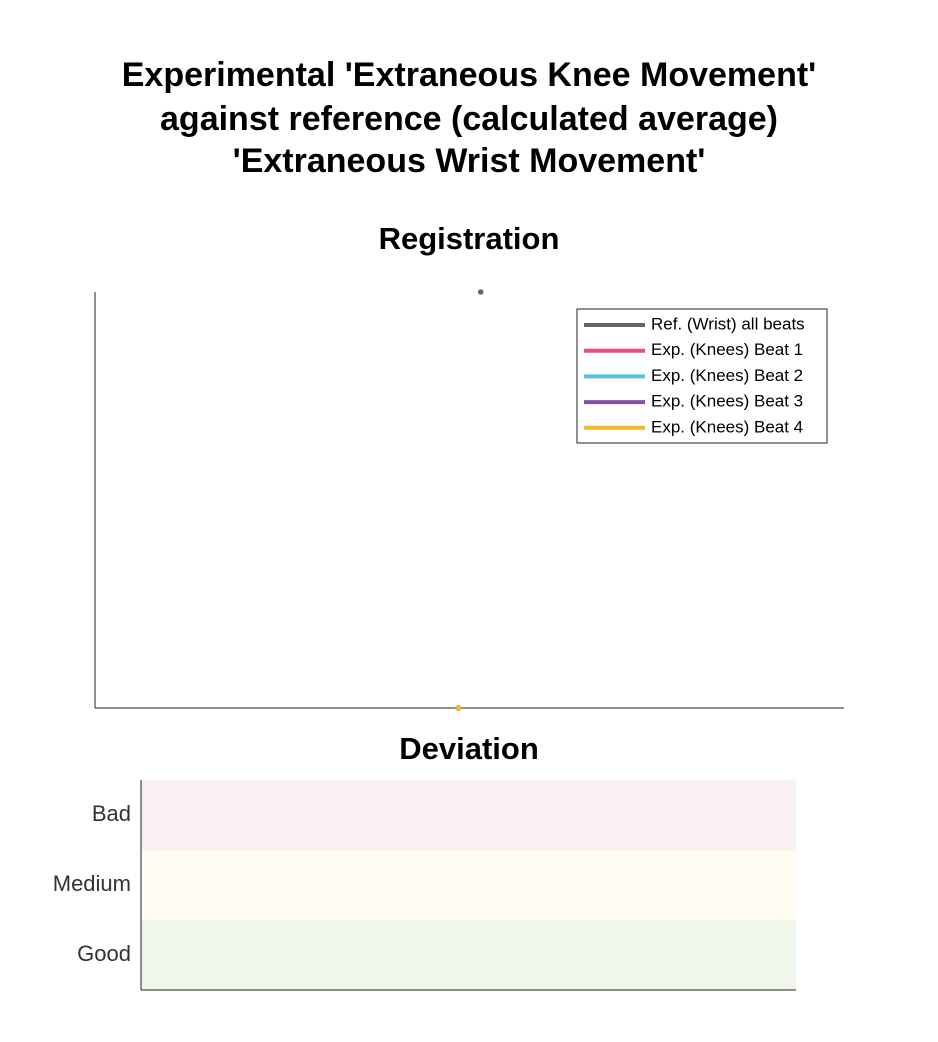 The height and width of the screenshot is (1042, 938). I want to click on figure-title: against reference (calculated average), so click(469, 119).